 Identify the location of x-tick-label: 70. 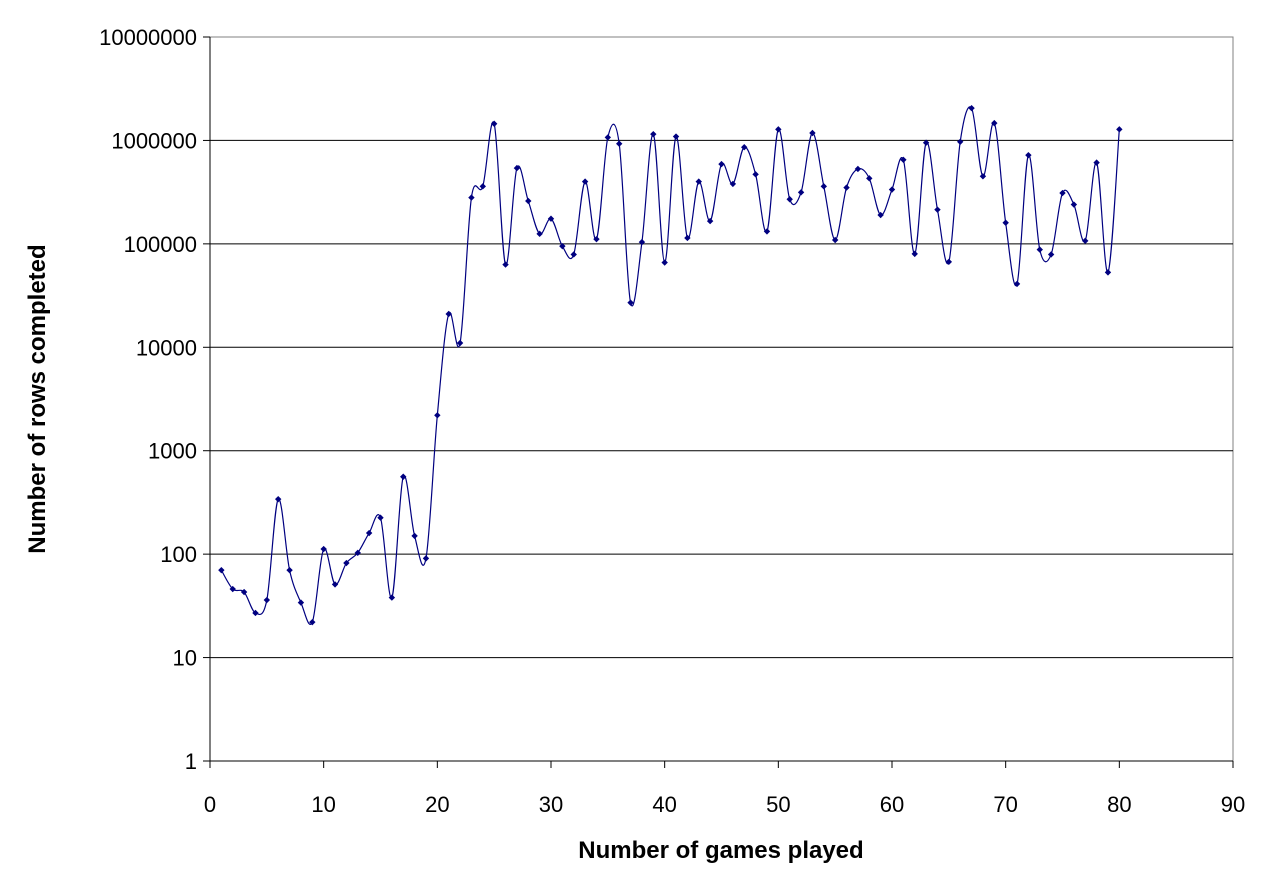
(1005, 804).